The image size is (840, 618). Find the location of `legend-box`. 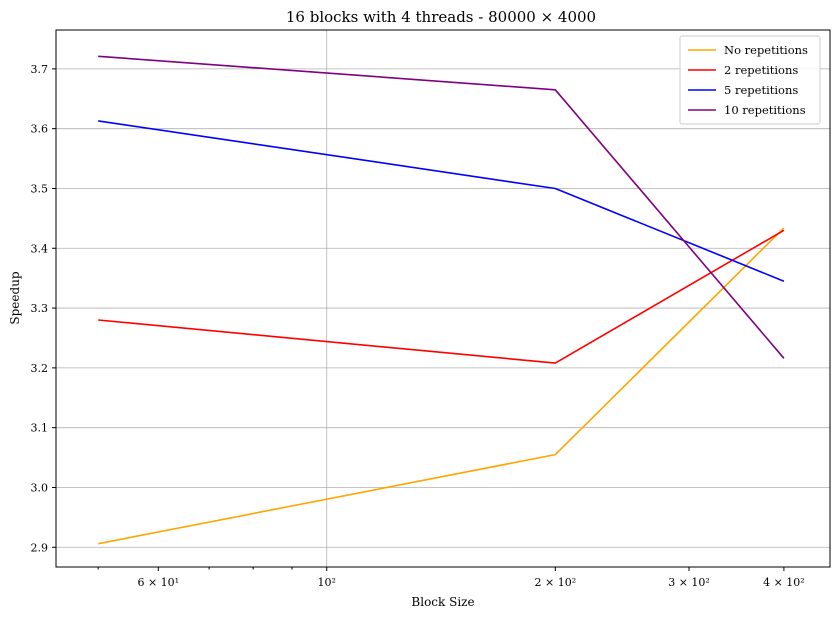

legend-box is located at coordinates (750, 80).